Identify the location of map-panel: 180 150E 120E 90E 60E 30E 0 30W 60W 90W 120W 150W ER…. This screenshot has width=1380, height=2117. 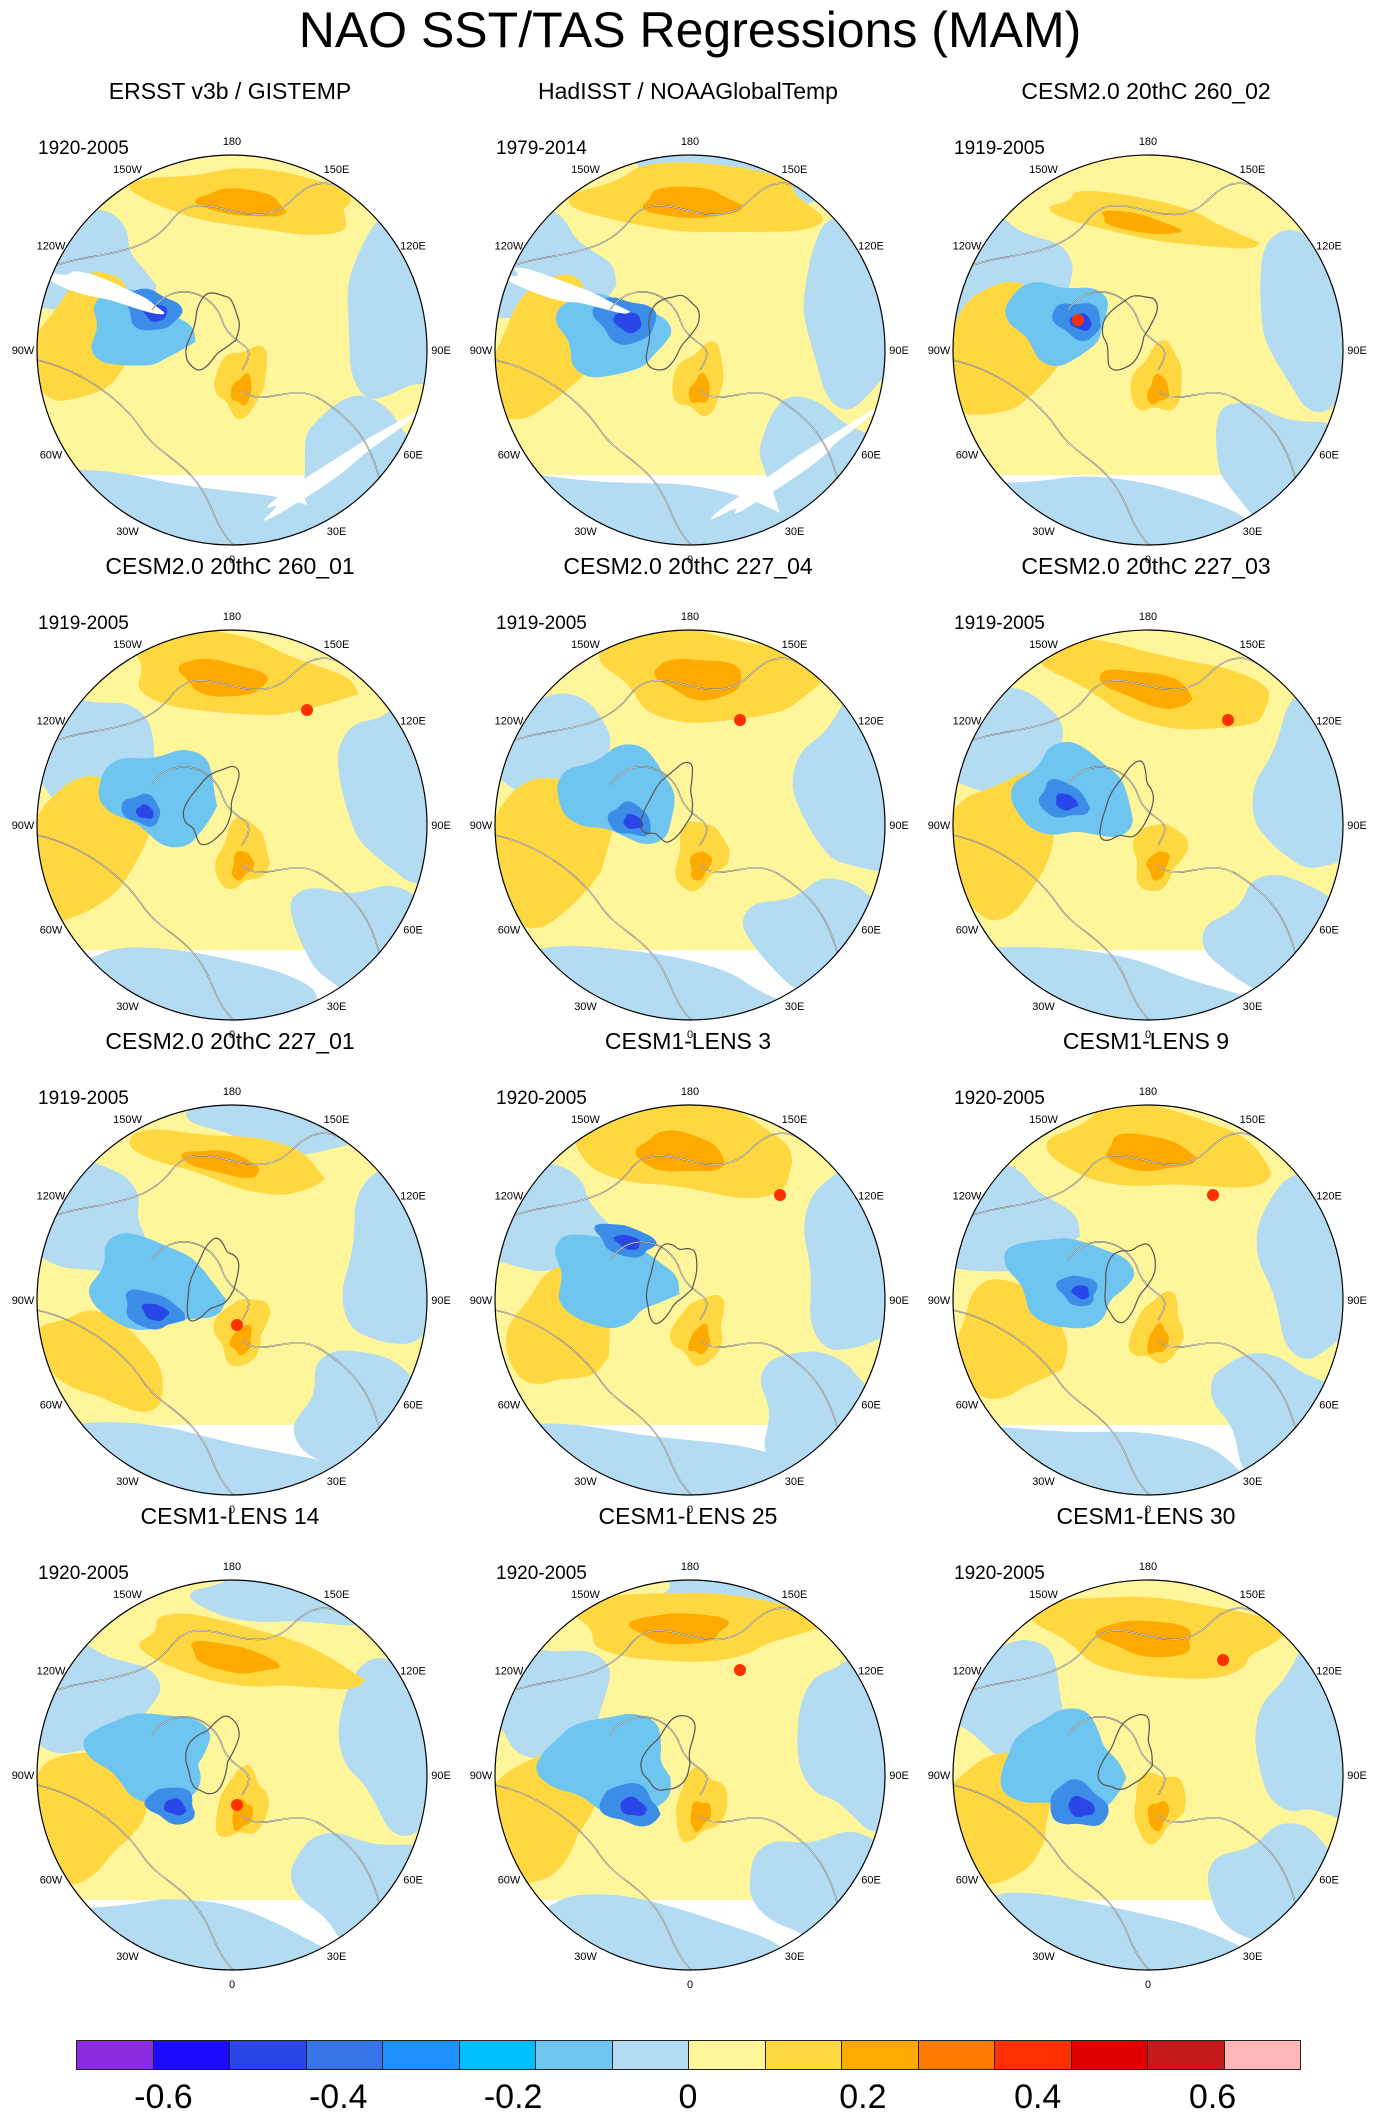
(230, 283).